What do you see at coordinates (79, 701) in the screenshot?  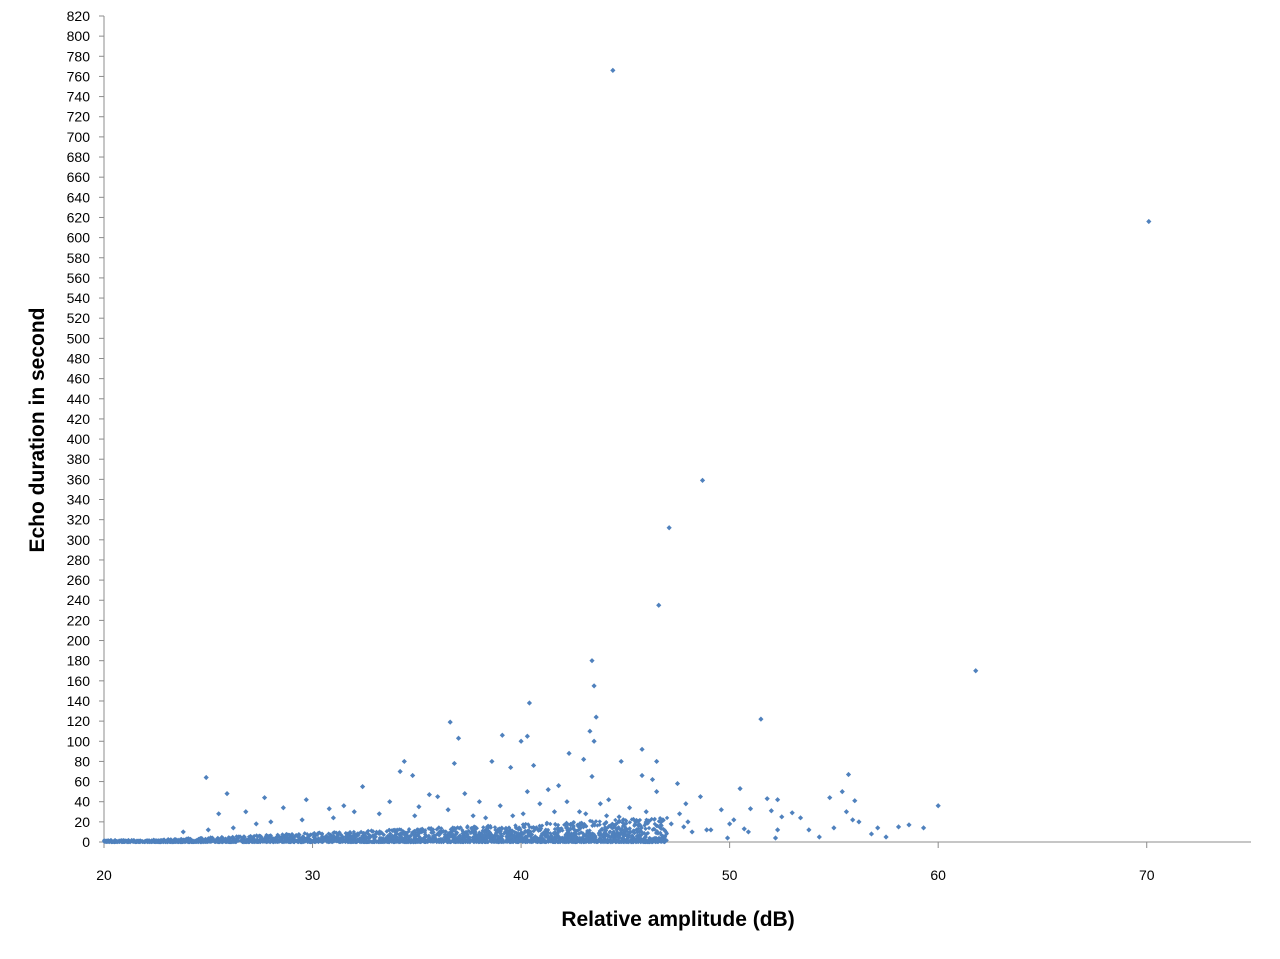 I see `y-tick-label: 140` at bounding box center [79, 701].